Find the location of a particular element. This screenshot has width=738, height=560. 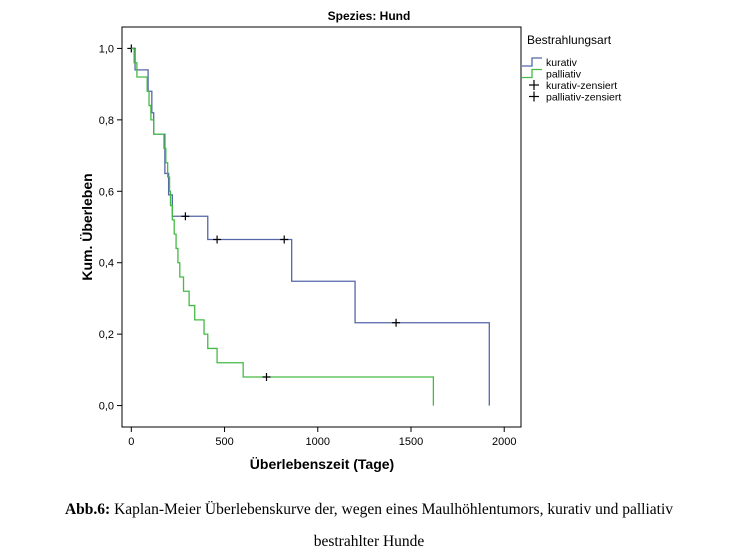

x-tick-label: 2000 is located at coordinates (504, 442).